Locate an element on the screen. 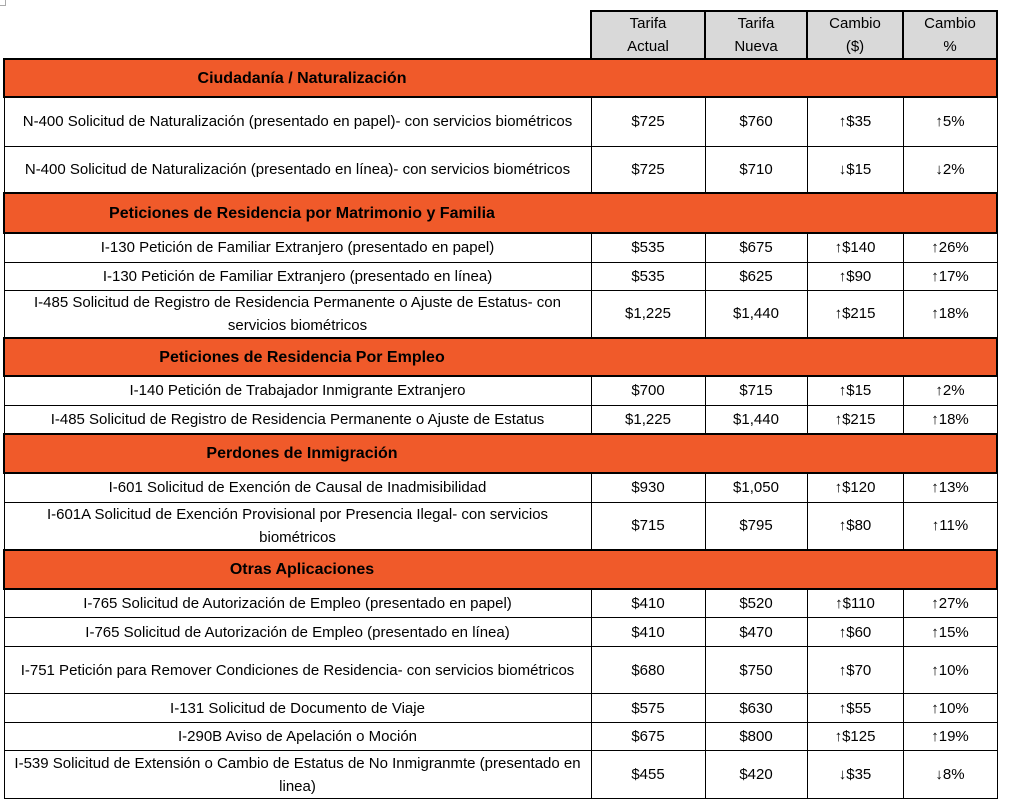 The height and width of the screenshot is (802, 1015). new-fee: $625 is located at coordinates (756, 276).